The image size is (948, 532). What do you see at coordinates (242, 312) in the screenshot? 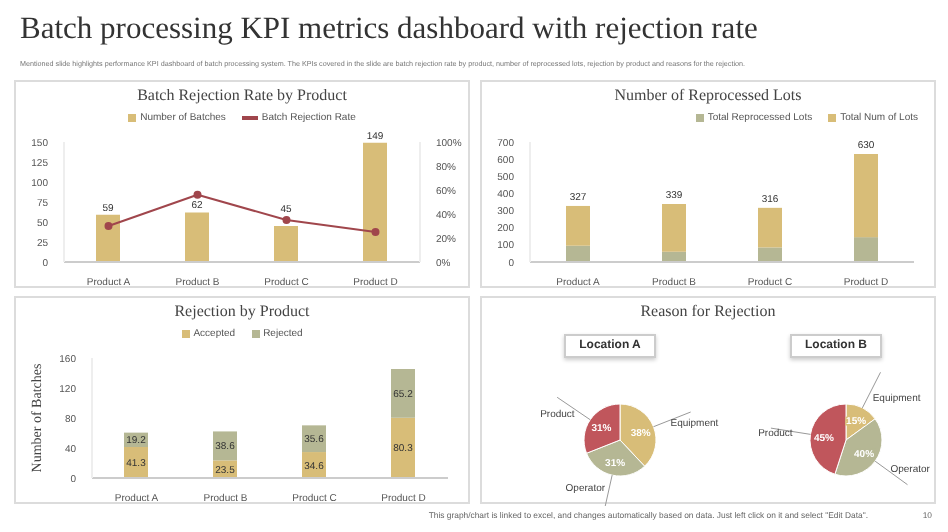
I see `chart-title: Rejection by Product` at bounding box center [242, 312].